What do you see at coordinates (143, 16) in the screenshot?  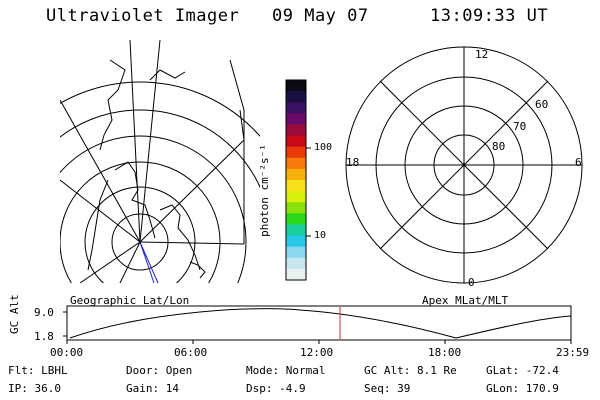 I see `app-title: Ultraviolet Imager` at bounding box center [143, 16].